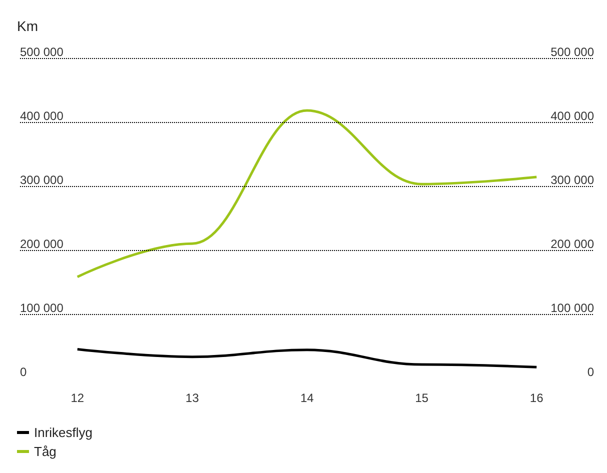 The width and height of the screenshot is (607, 473). Describe the element at coordinates (572, 116) in the screenshot. I see `y2-tick-label: 400 000` at that location.